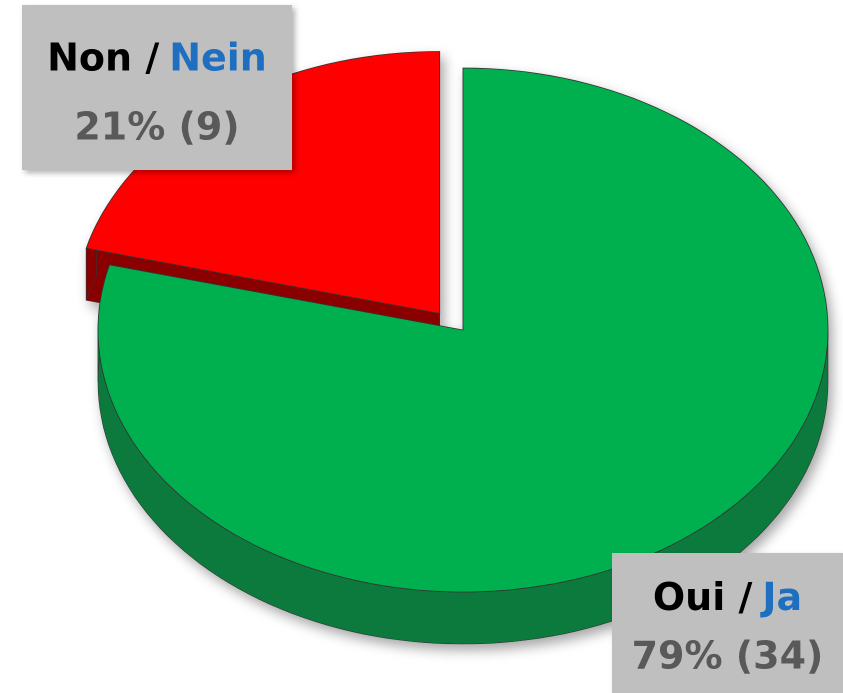 The width and height of the screenshot is (843, 693). Describe the element at coordinates (103, 57) in the screenshot. I see `category-label-part: Non /` at that location.